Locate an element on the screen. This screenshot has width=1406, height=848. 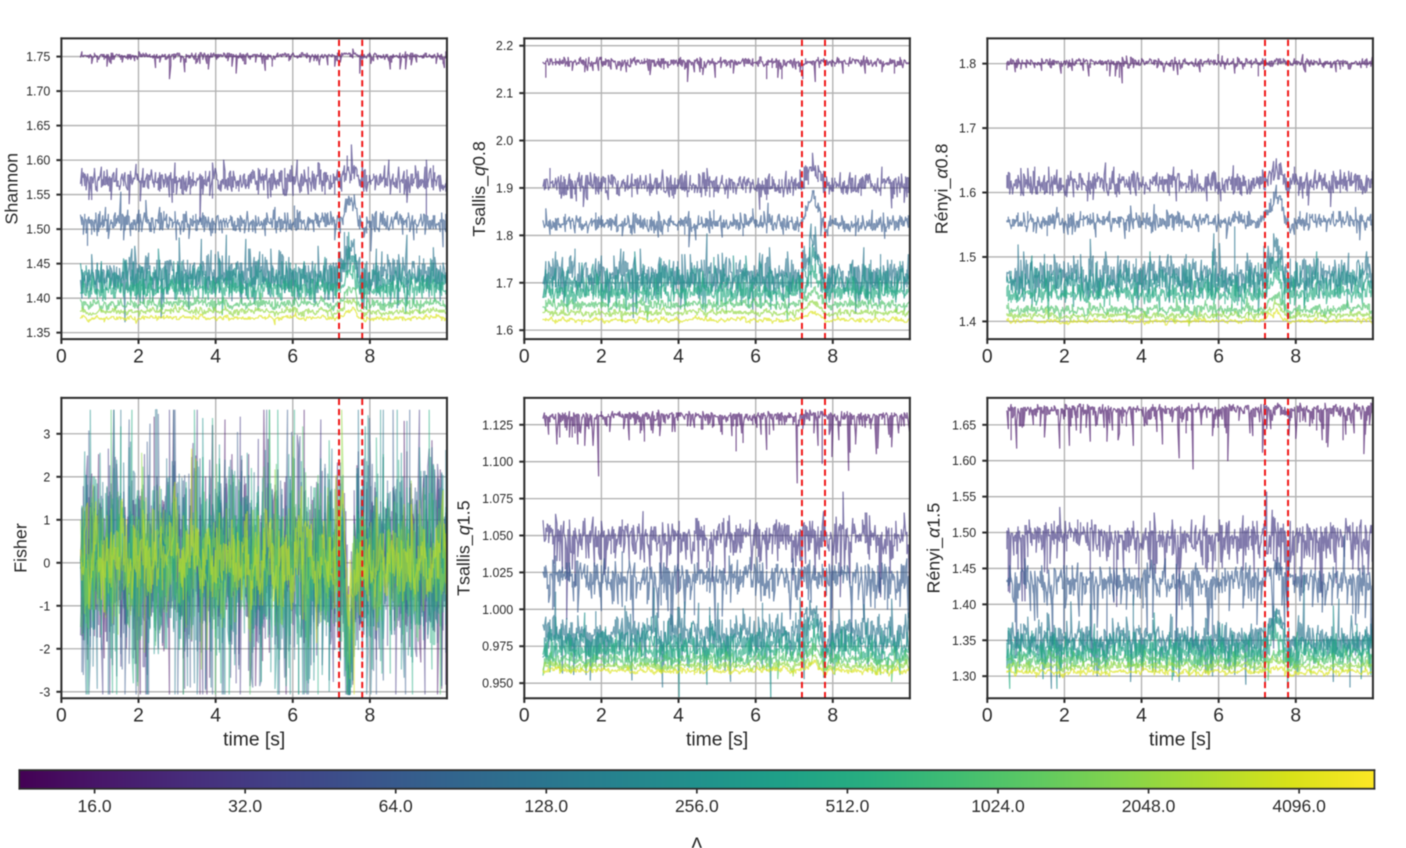
svg-text: 1.100 is located at coordinates (497, 462).